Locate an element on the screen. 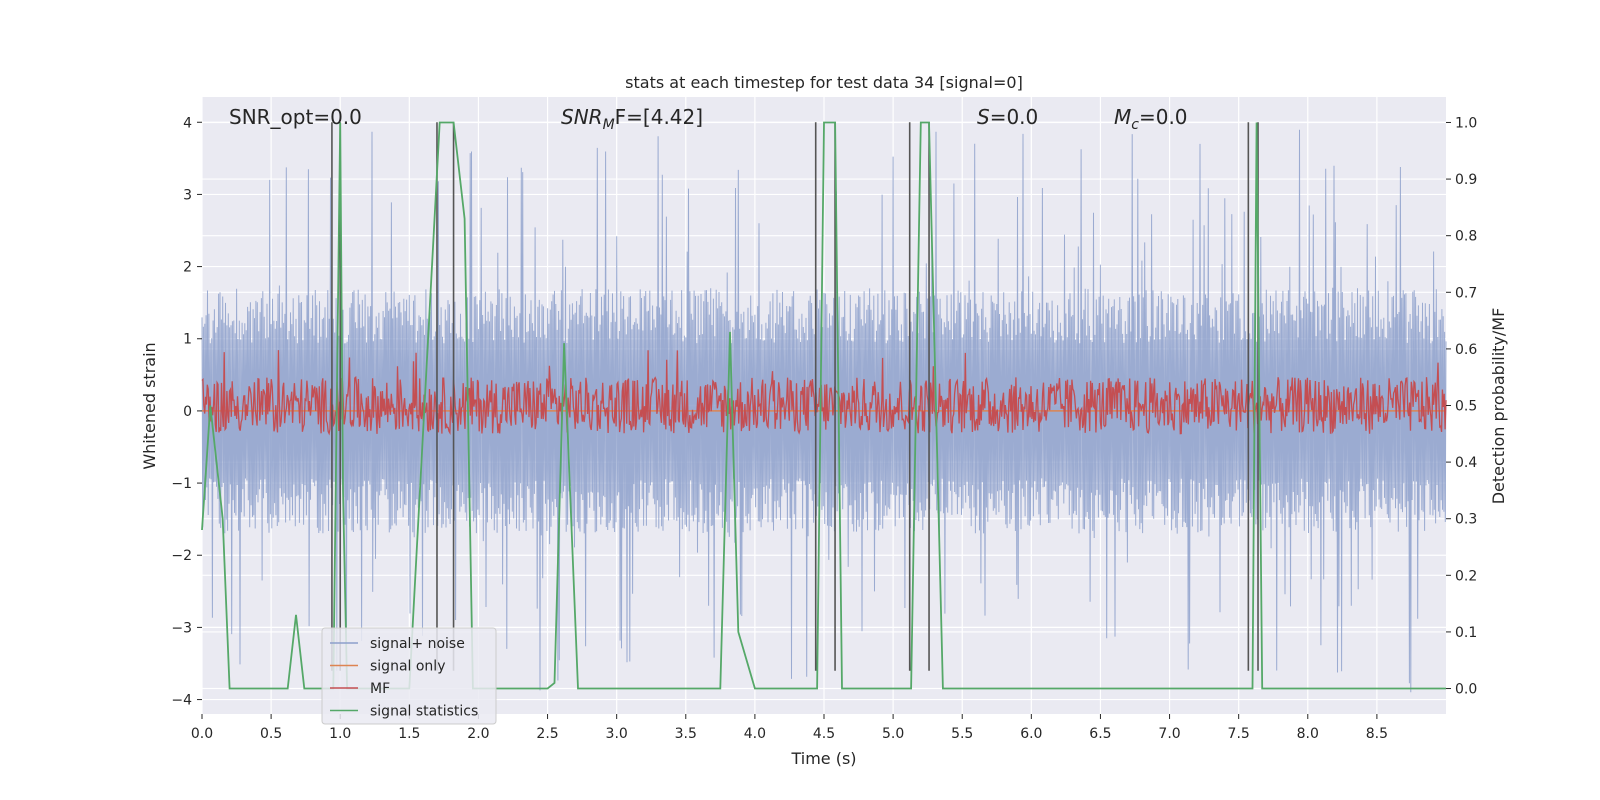  x-tick-label: 6.0 is located at coordinates (1031, 734).